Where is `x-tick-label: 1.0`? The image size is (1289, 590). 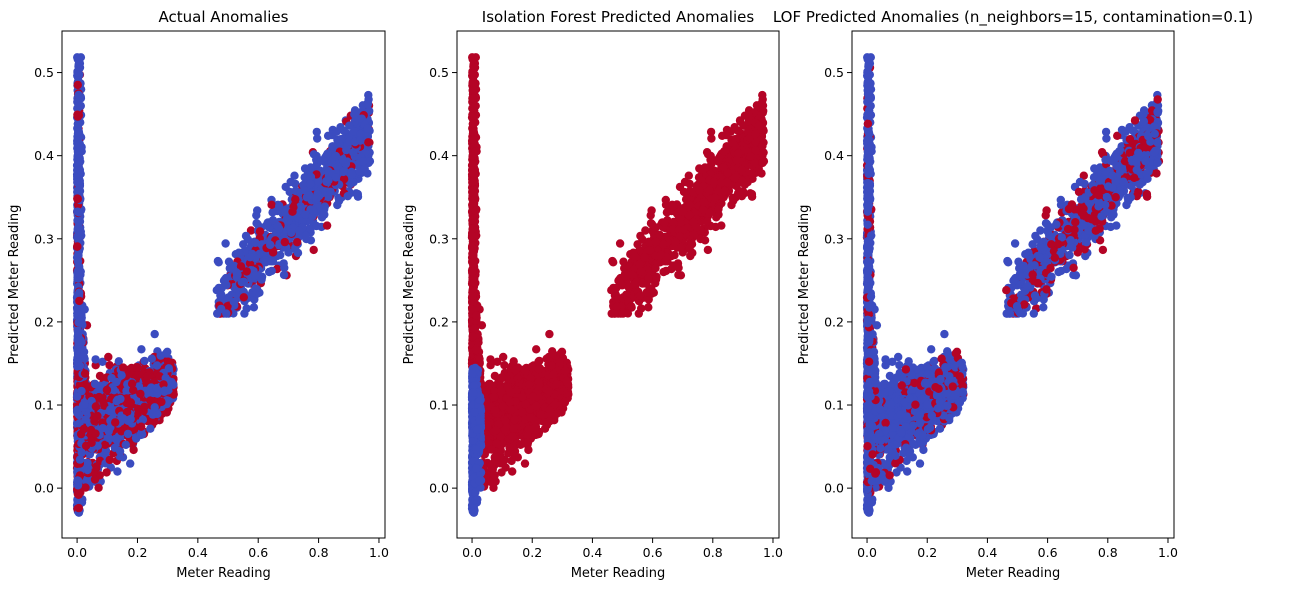
x-tick-label: 1.0 is located at coordinates (379, 552).